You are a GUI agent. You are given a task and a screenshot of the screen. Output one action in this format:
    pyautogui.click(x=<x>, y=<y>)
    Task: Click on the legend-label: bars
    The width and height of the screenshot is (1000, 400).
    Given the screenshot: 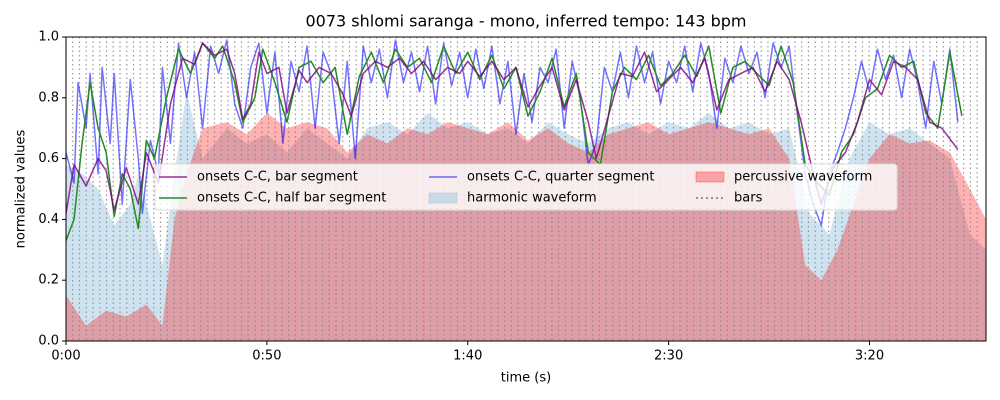 What is the action you would take?
    pyautogui.click(x=748, y=198)
    